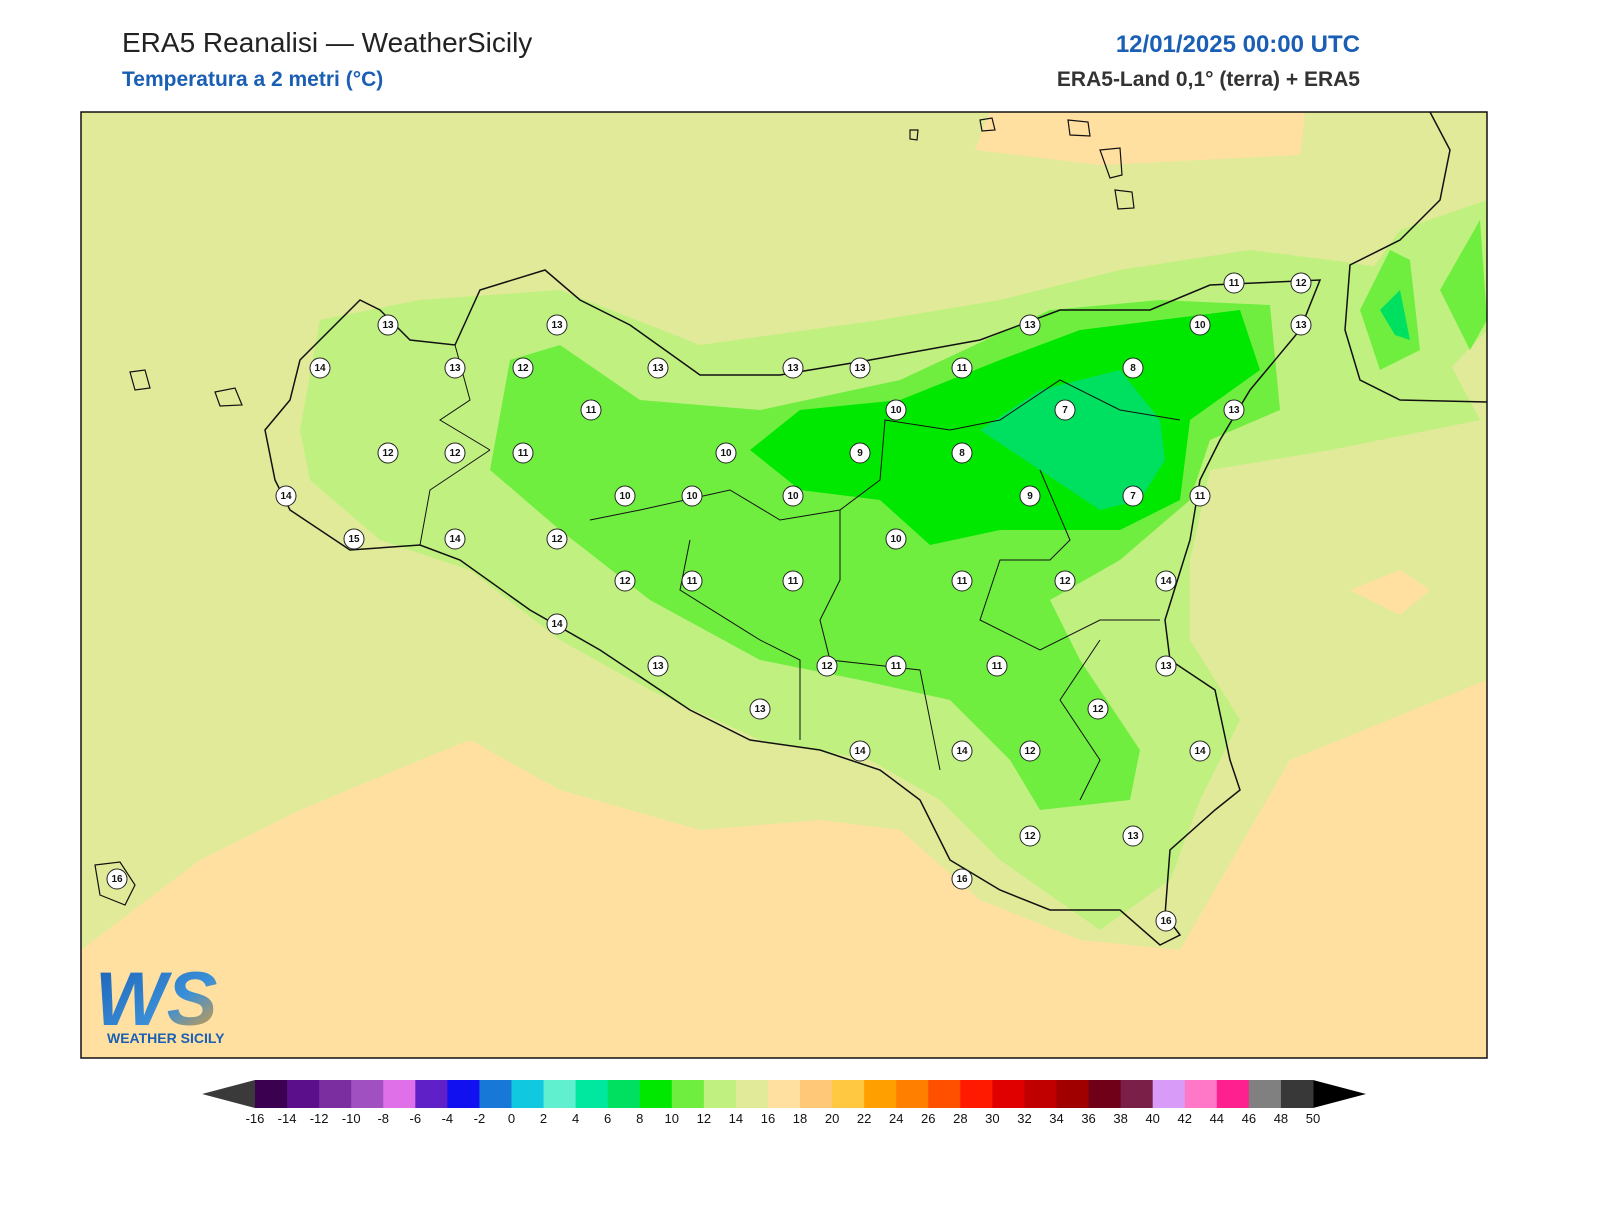  I want to click on logo-text: WEATHER SICILY, so click(166, 1038).